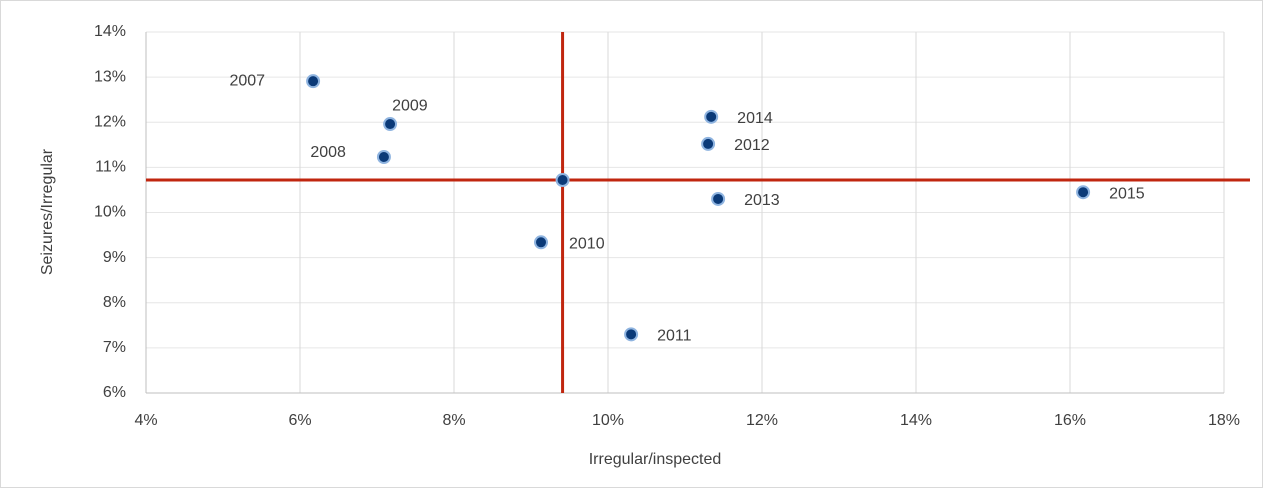 The image size is (1263, 493). I want to click on y-tick-label: 12%, so click(110, 121).